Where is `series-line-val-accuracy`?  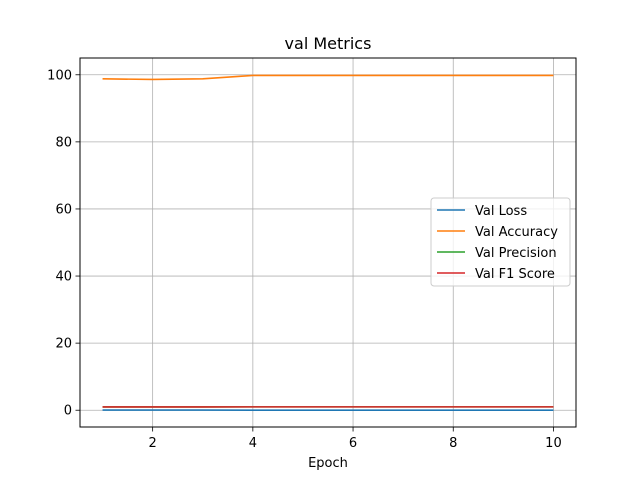 series-line-val-accuracy is located at coordinates (328, 77).